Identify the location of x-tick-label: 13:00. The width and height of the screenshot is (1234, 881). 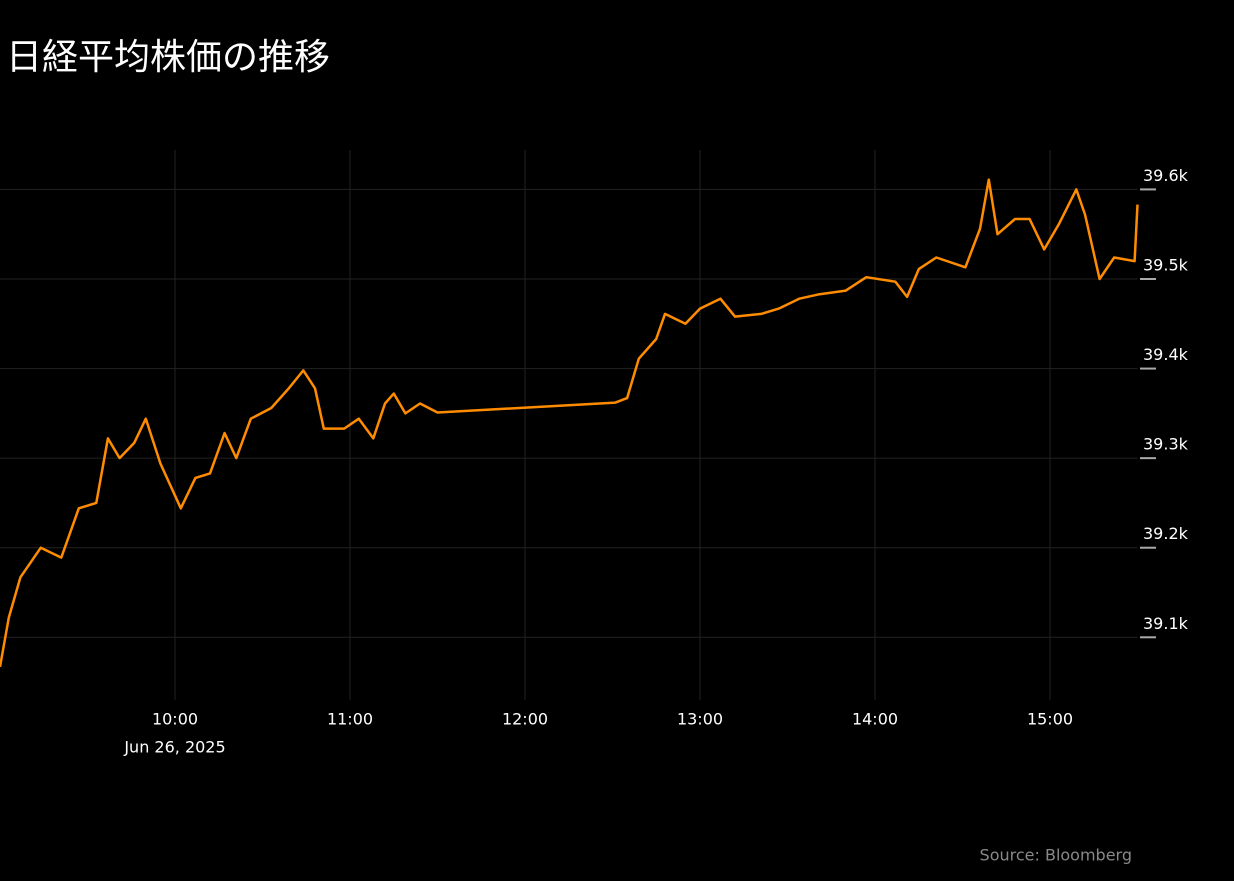
(700, 719).